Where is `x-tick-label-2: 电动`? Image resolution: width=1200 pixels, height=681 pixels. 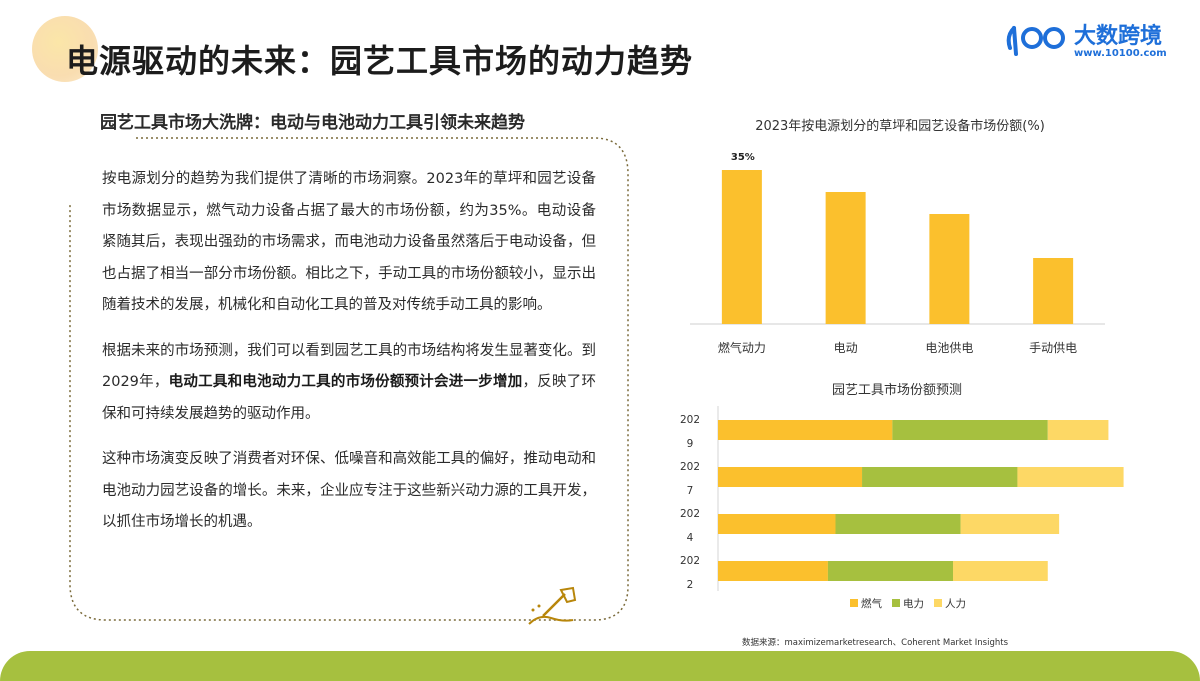
x-tick-label-2: 电动 is located at coordinates (846, 348).